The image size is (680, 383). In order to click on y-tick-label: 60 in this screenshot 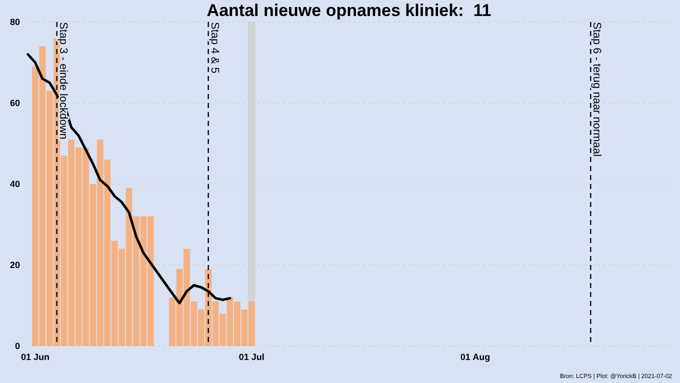, I will do `click(15, 103)`.